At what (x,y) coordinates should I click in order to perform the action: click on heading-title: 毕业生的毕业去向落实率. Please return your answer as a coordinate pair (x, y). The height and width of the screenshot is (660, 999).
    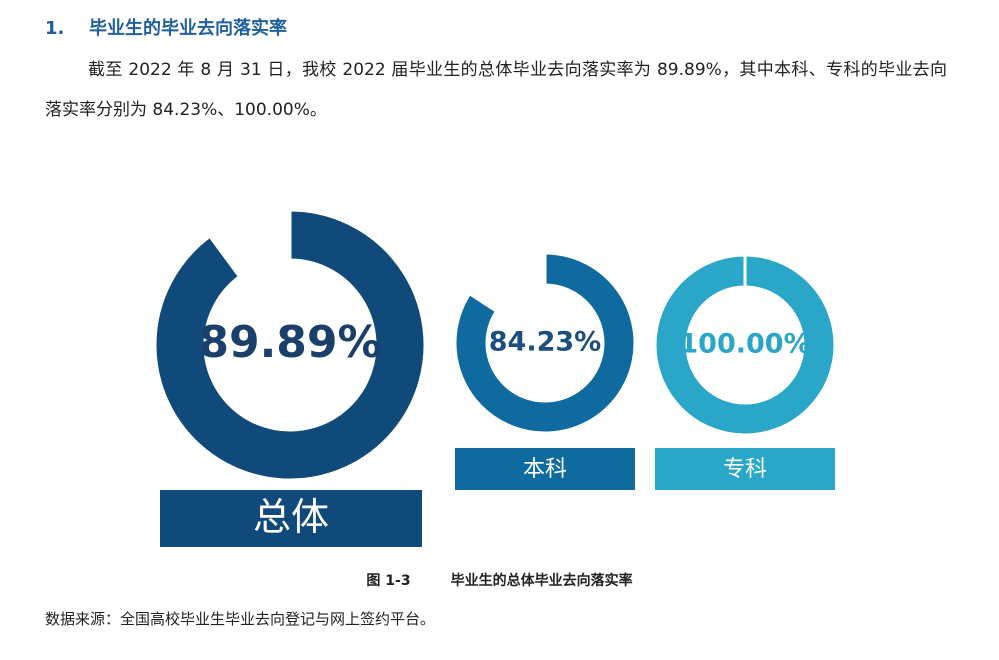
    Looking at the image, I should click on (188, 28).